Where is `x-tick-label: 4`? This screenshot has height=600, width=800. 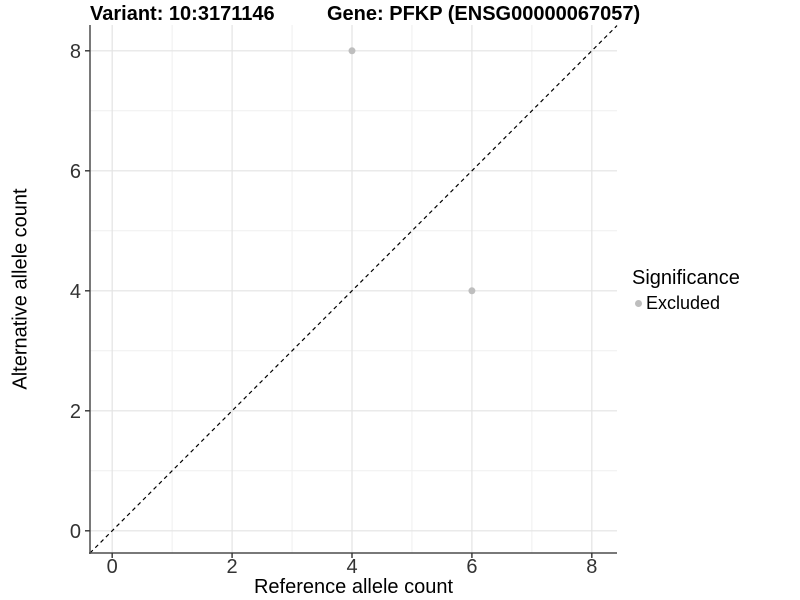 x-tick-label: 4 is located at coordinates (351, 567).